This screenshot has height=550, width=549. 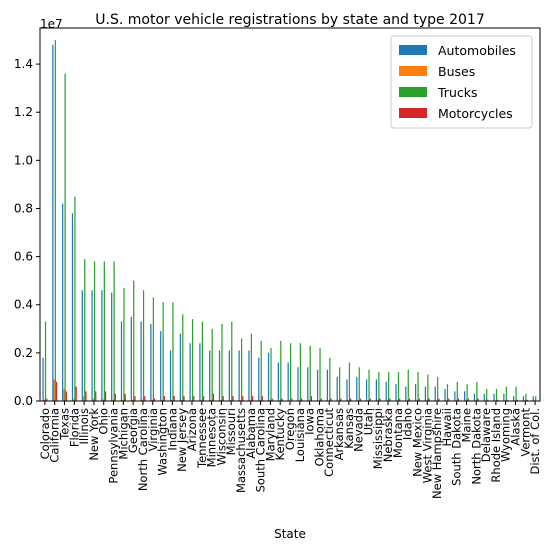 I want to click on legend-swatch-automobiles, so click(x=413, y=50).